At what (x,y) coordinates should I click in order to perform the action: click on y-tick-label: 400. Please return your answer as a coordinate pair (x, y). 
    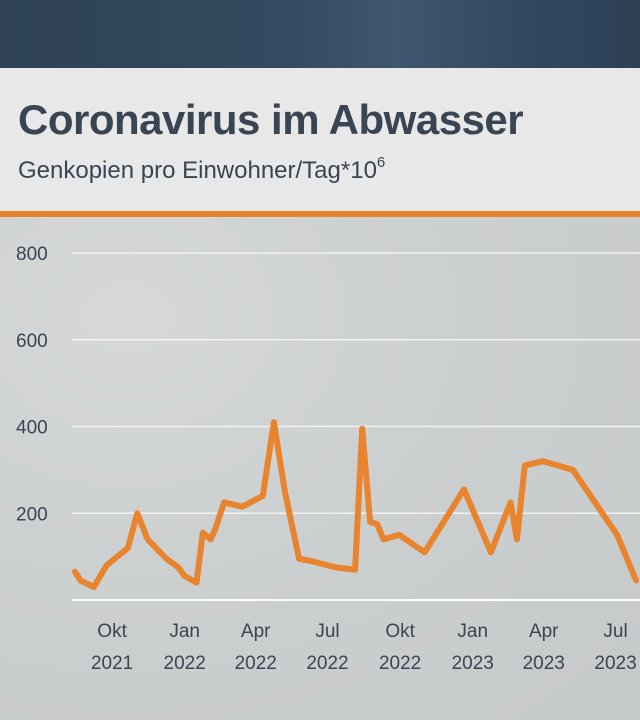
    Looking at the image, I should click on (32, 428).